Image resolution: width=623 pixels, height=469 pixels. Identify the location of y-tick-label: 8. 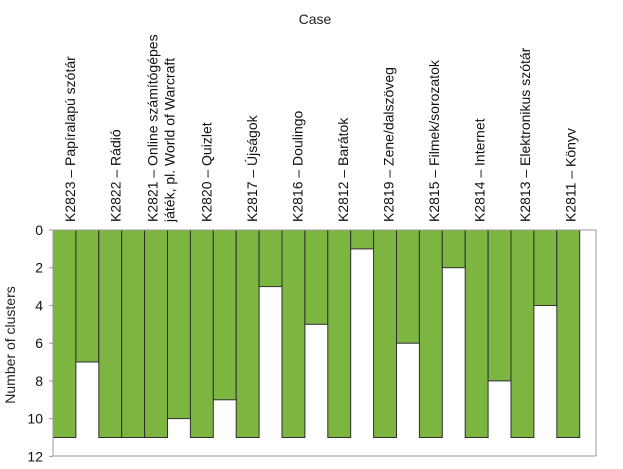
(39, 381).